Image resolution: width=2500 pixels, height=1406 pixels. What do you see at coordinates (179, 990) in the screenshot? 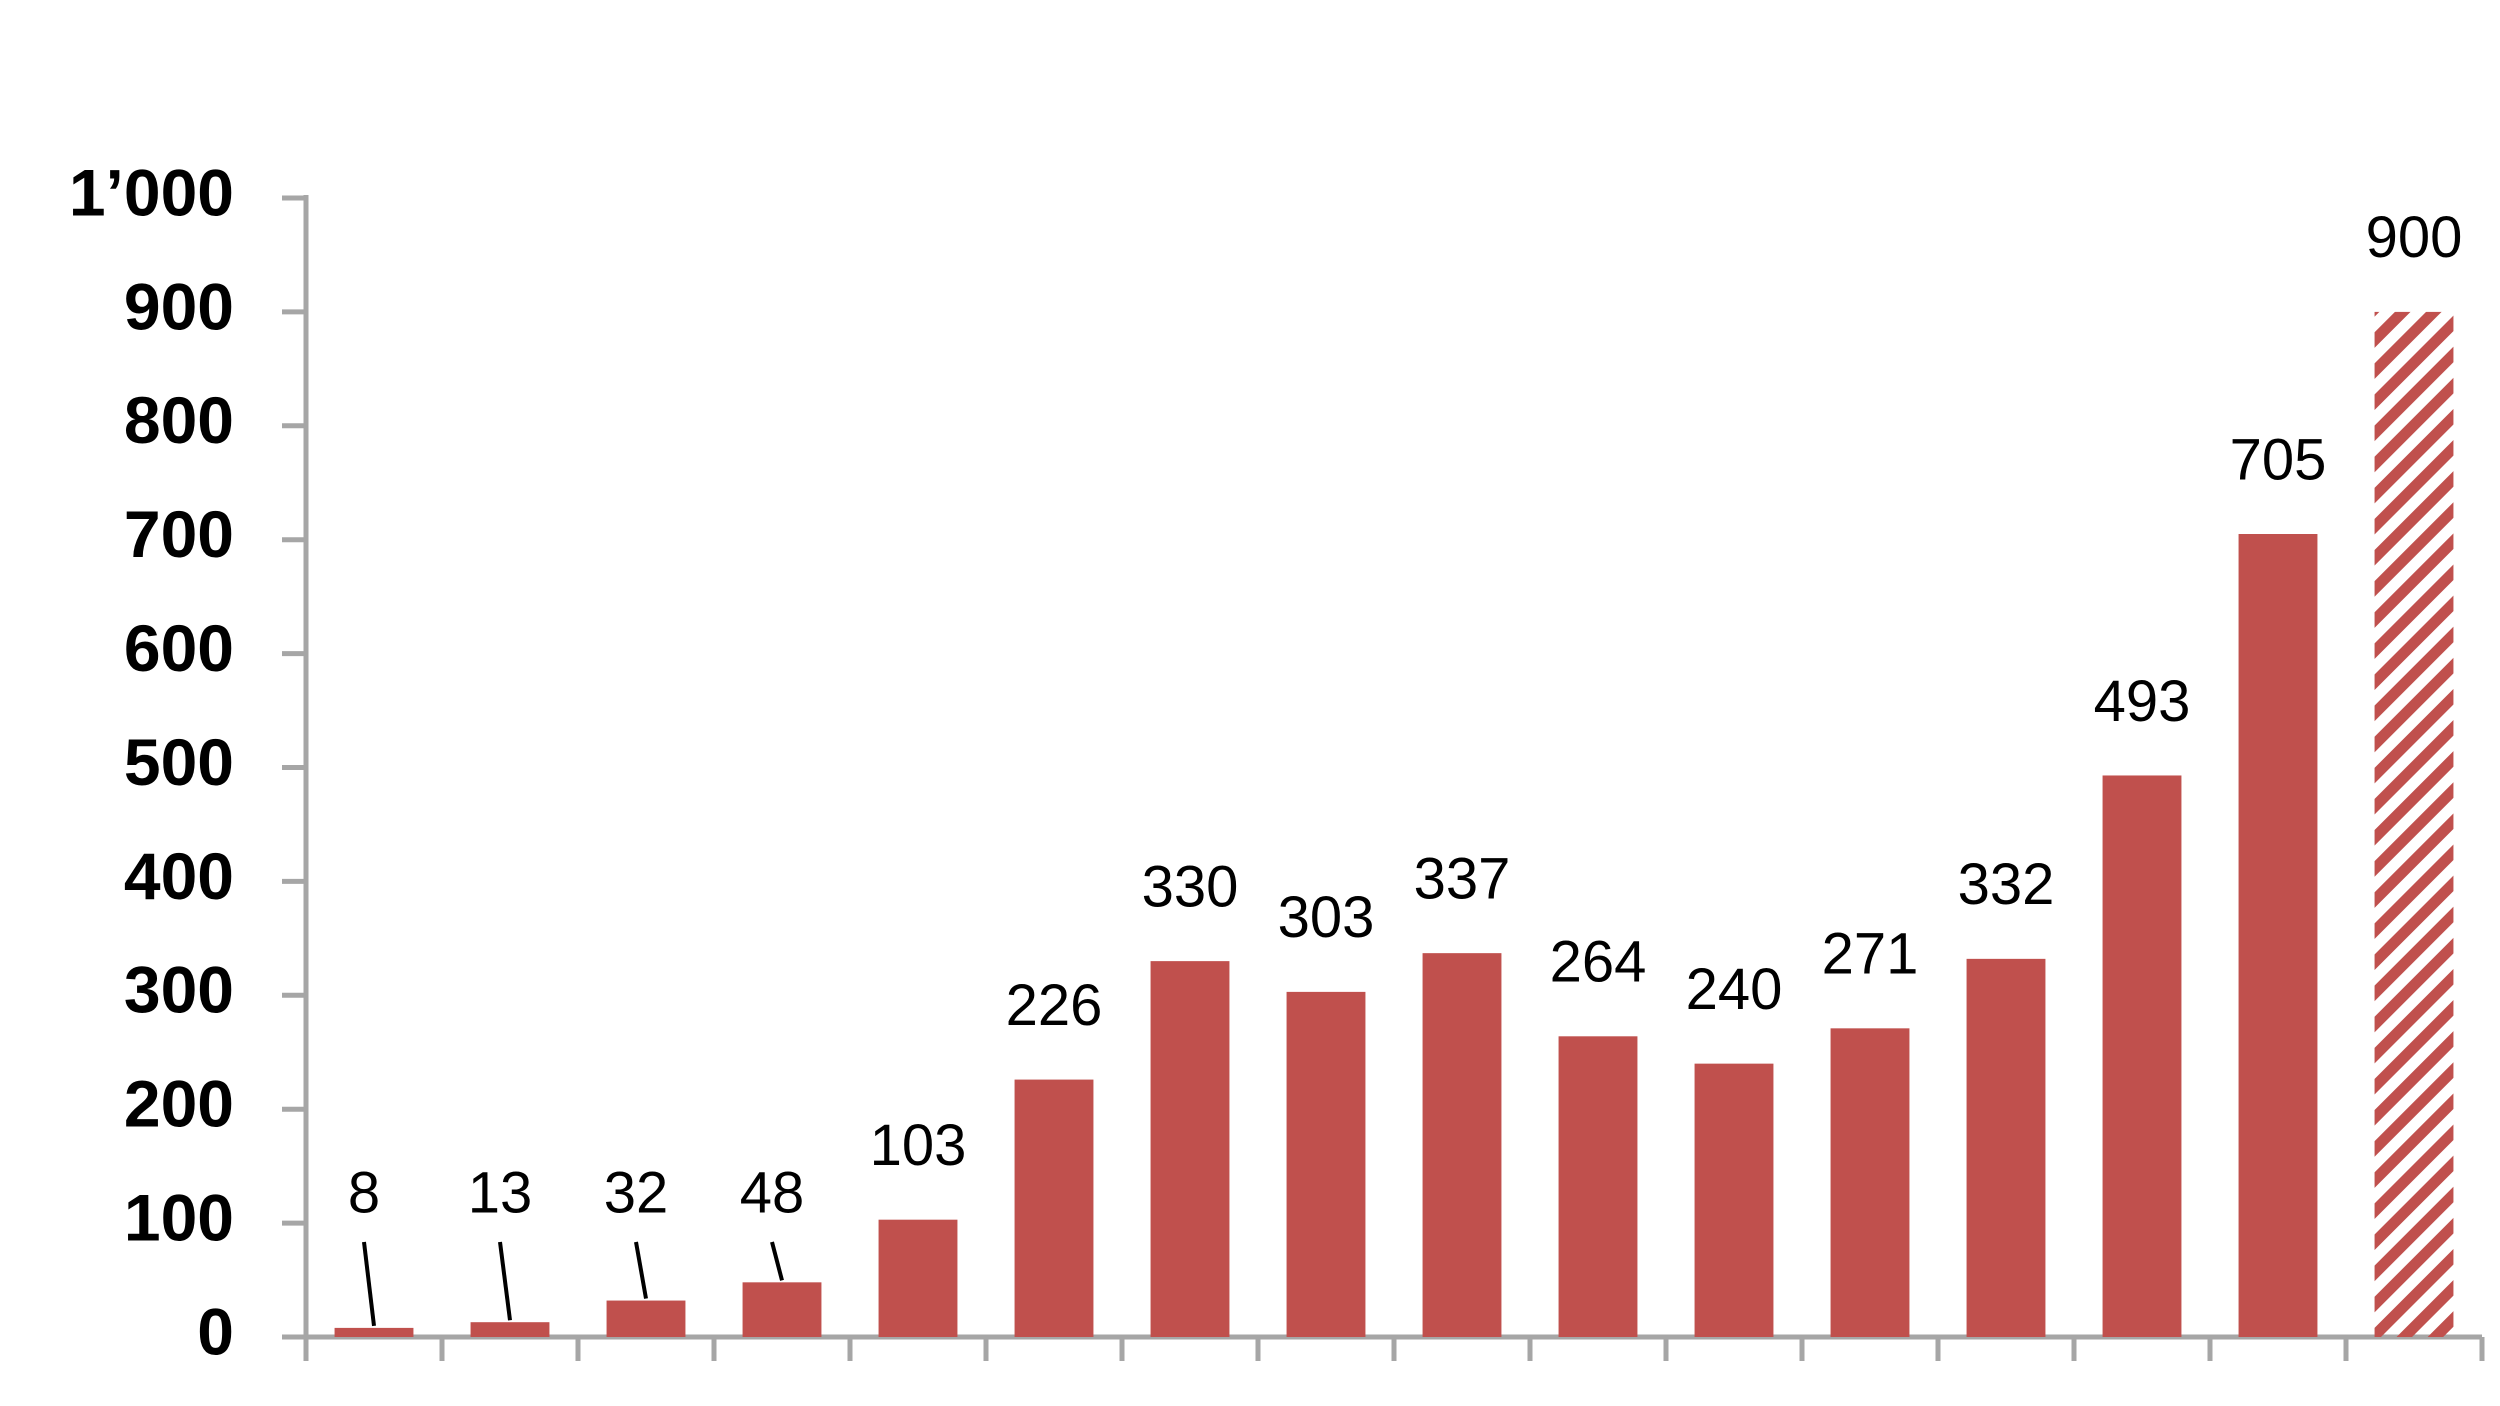
I see `y-tick-label: 300` at bounding box center [179, 990].